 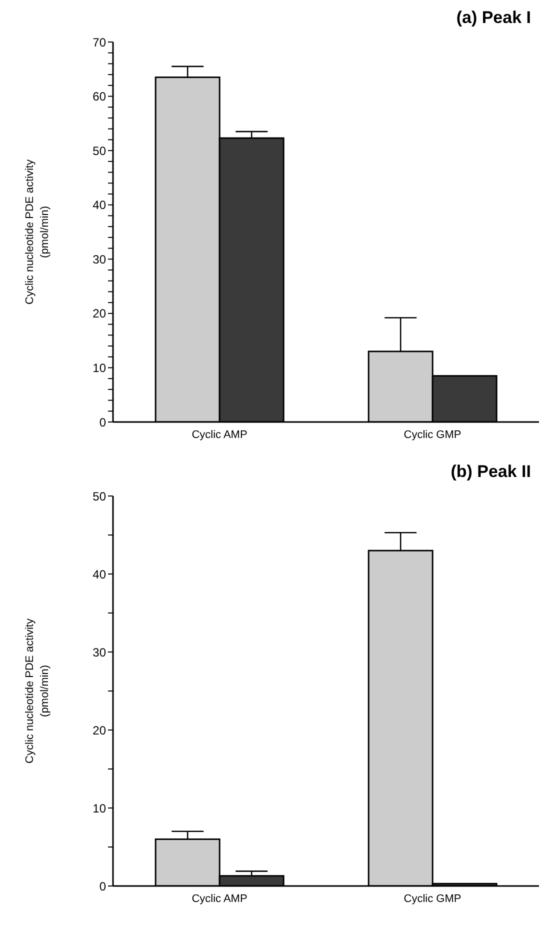 I want to click on chart-title: (a) Peak I, so click(x=493, y=18).